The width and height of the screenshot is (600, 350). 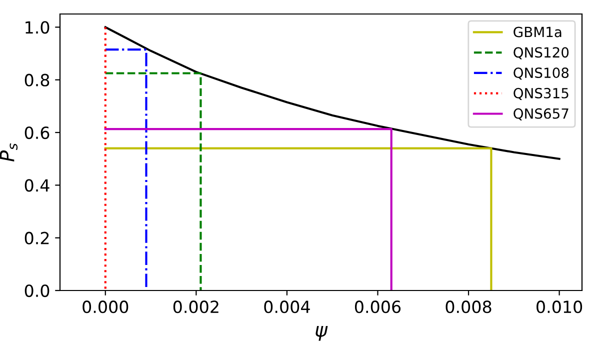 What do you see at coordinates (287, 307) in the screenshot?
I see `x-tick-label: 0.004` at bounding box center [287, 307].